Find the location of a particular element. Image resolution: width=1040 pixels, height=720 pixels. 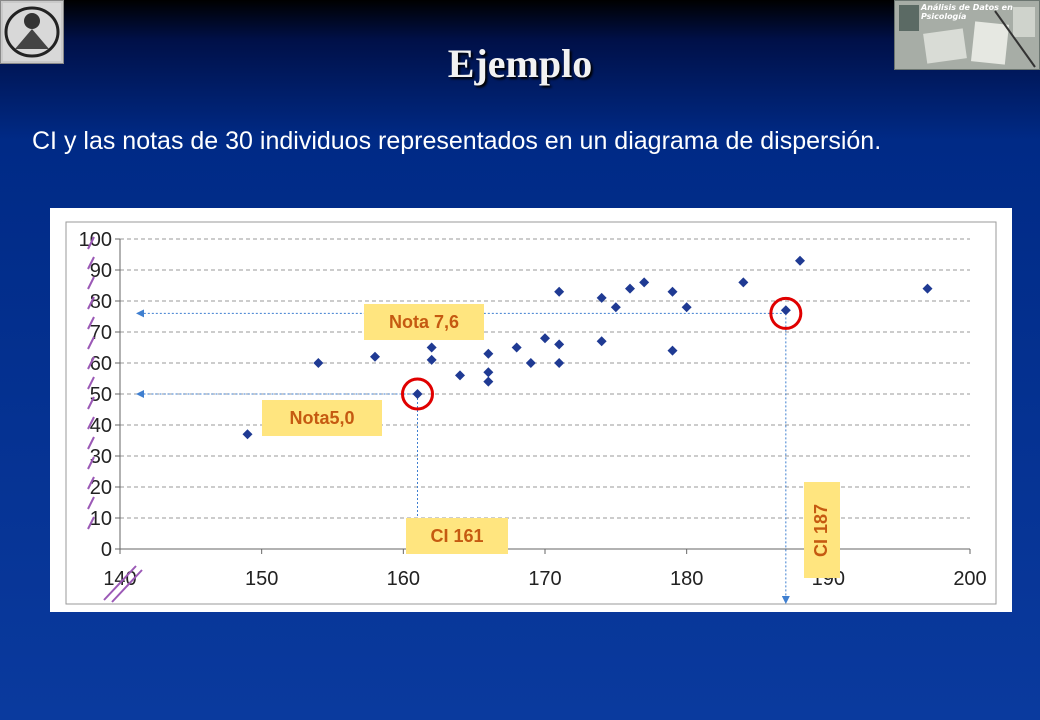

annotation-nota-high: Nota 7,6 is located at coordinates (424, 322).